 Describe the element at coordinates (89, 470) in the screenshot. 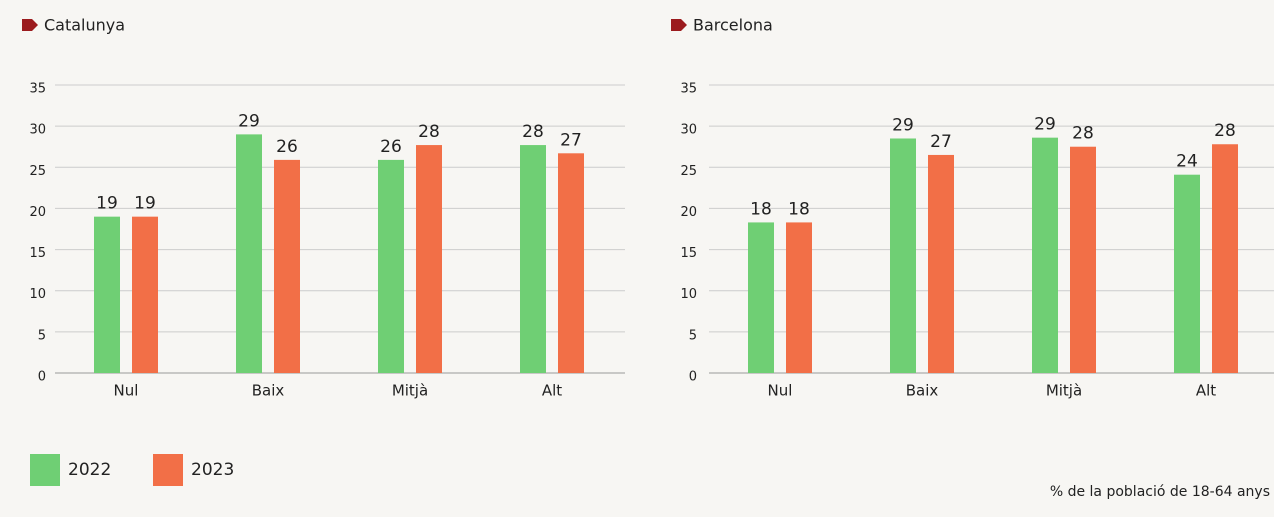

I see `legend-label: 2022` at that location.